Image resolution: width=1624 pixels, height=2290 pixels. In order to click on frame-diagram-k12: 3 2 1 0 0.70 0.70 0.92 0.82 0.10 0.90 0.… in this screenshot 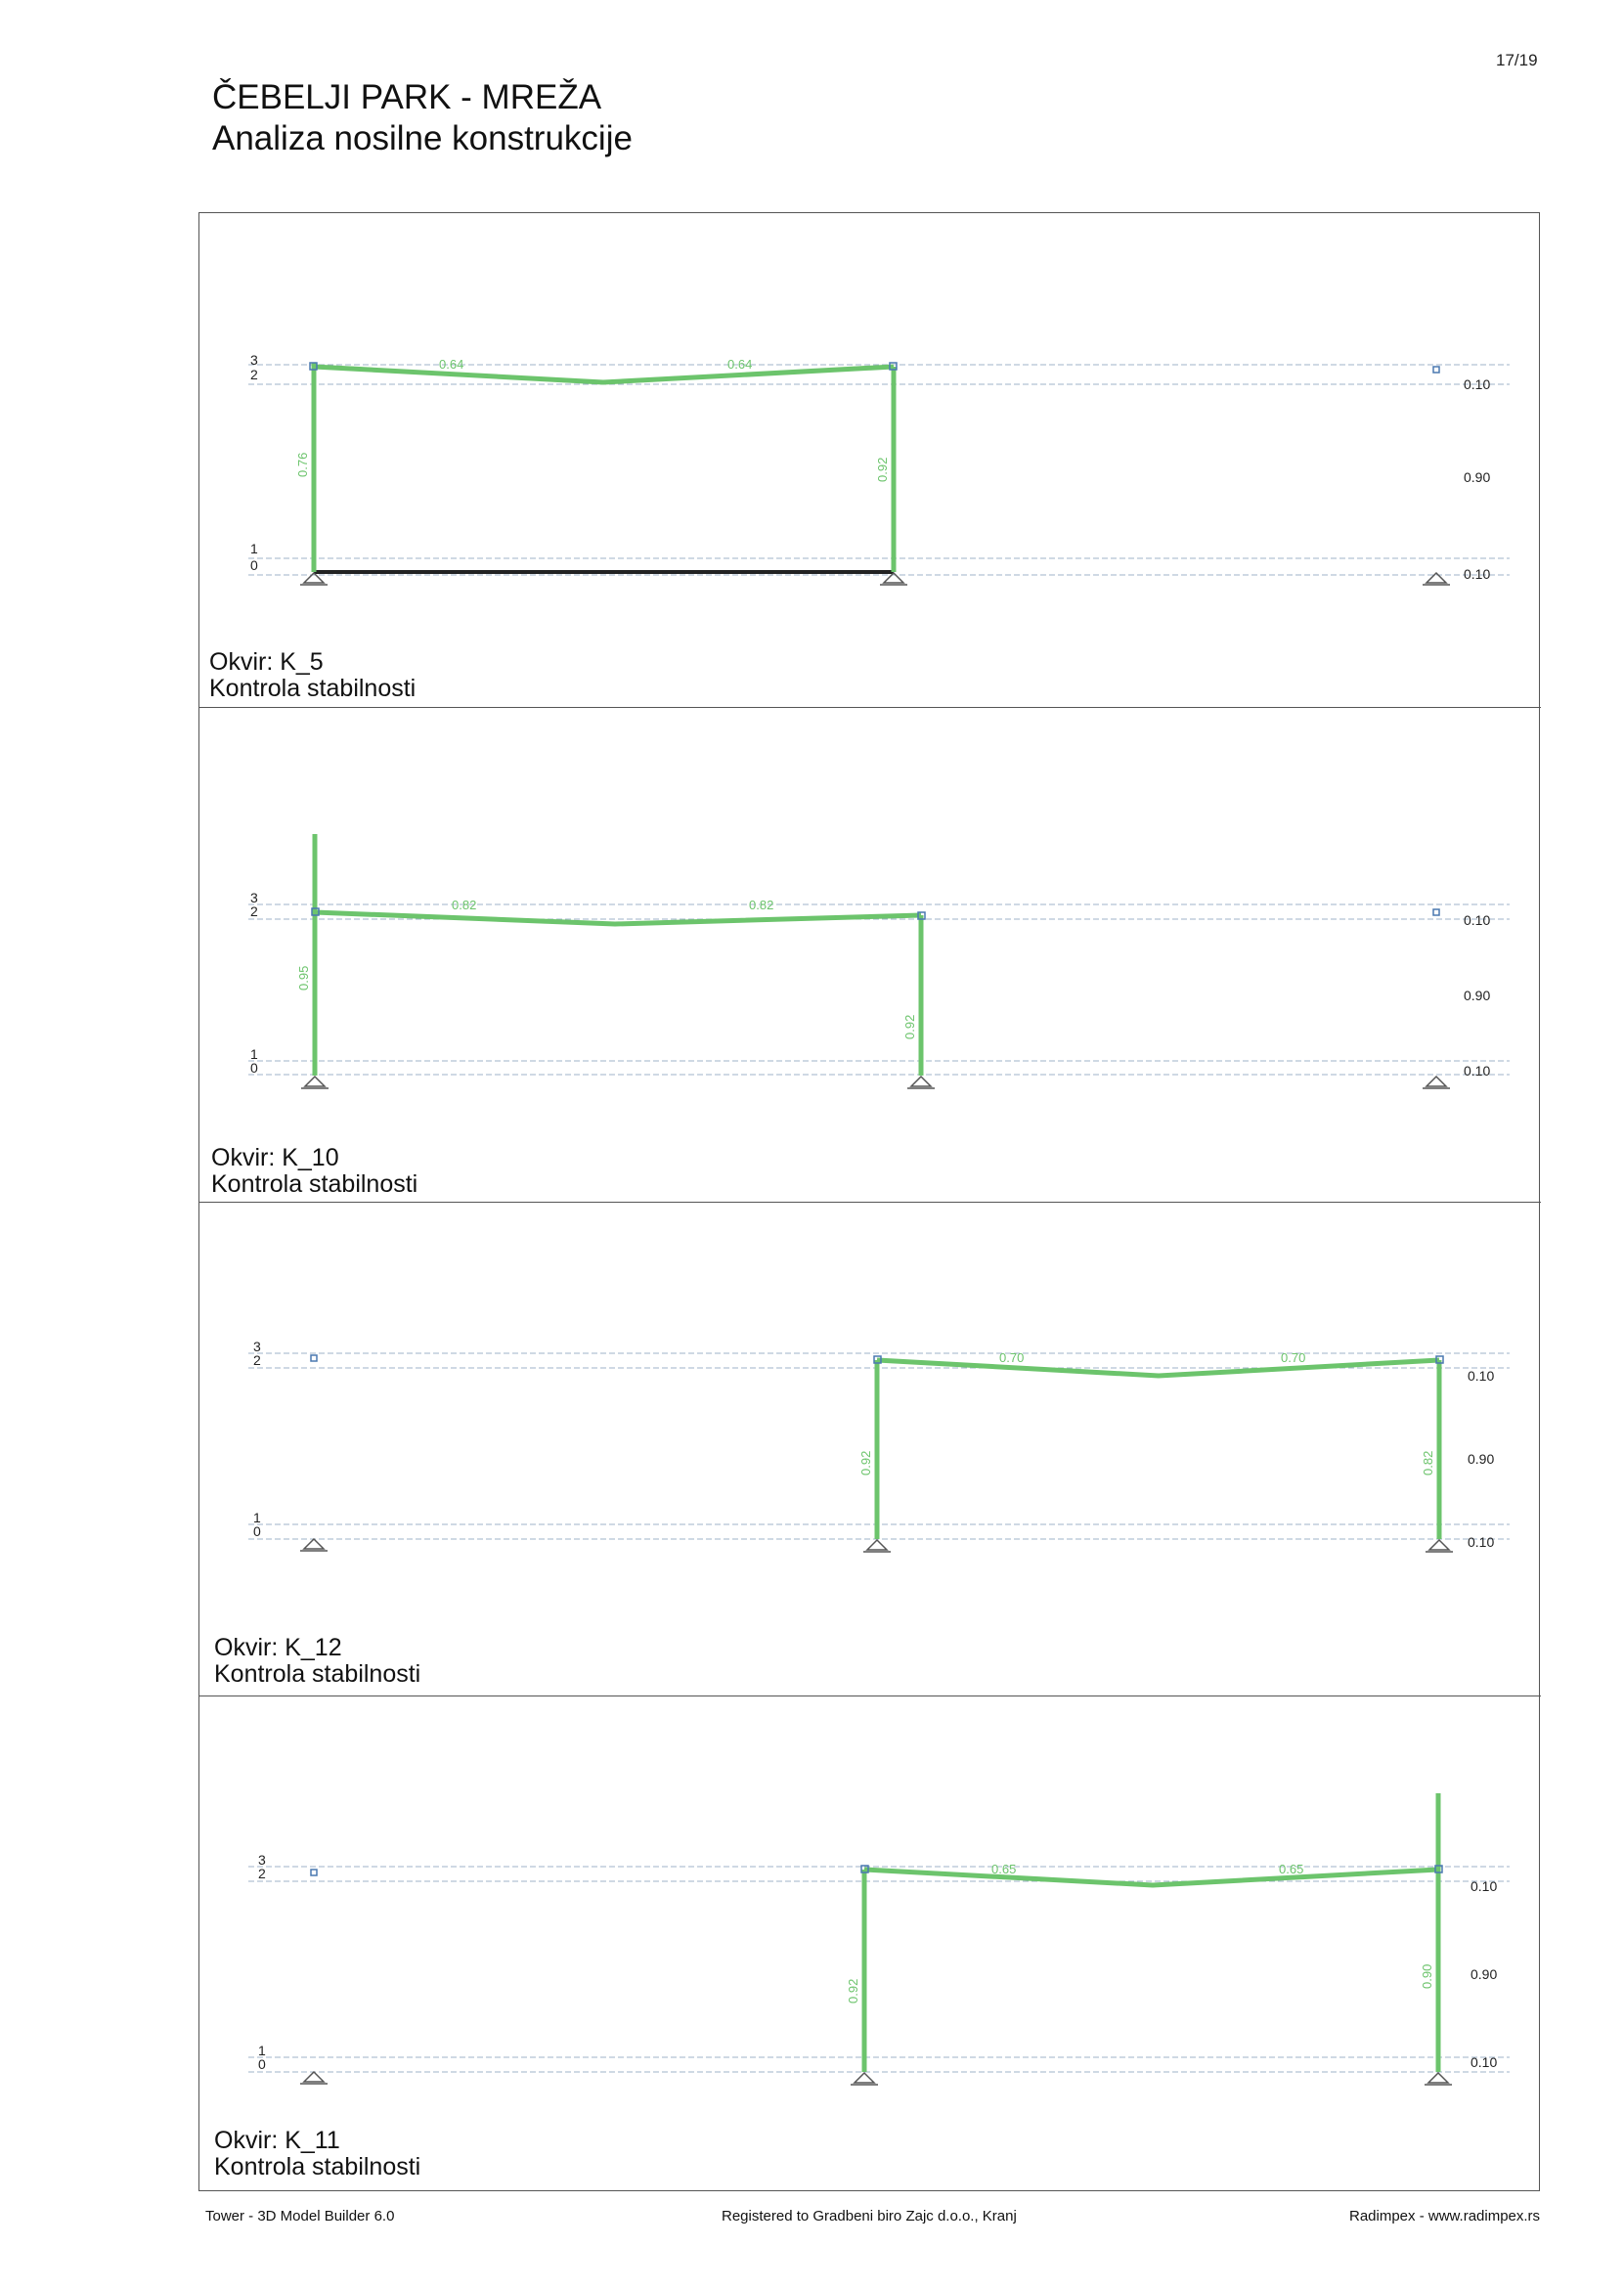, I will do `click(879, 1446)`.